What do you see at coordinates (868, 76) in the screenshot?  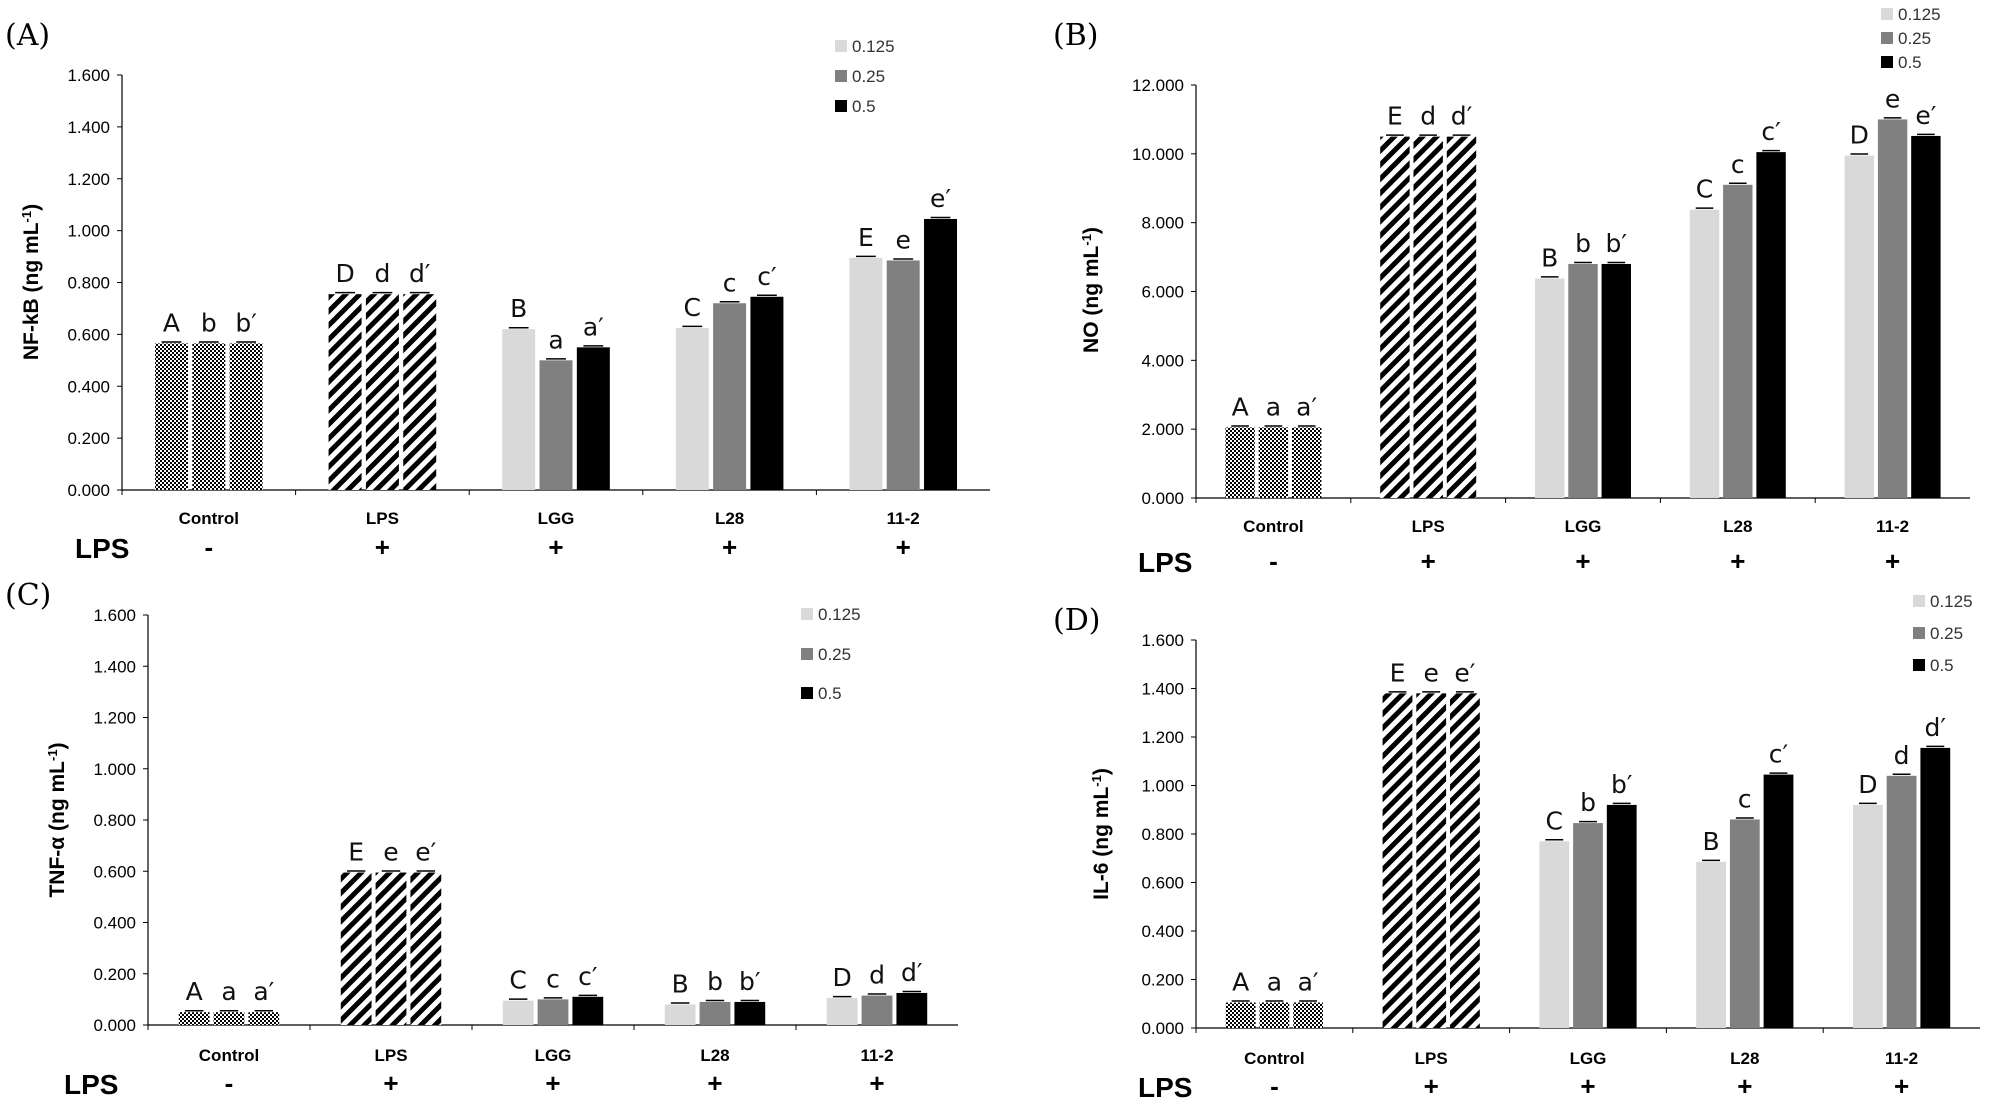 I see `legend-label: 0.25` at bounding box center [868, 76].